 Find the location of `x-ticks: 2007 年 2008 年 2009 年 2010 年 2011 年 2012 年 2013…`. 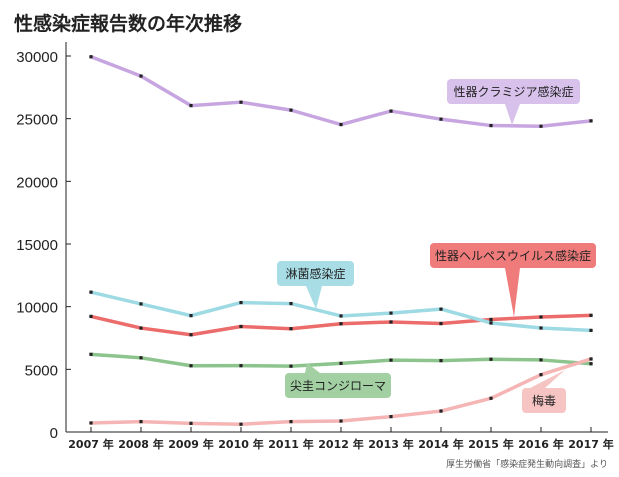

x-ticks: 2007 年 2008 年 2009 年 2010 年 2011 年 2012 年 2013… is located at coordinates (341, 439).